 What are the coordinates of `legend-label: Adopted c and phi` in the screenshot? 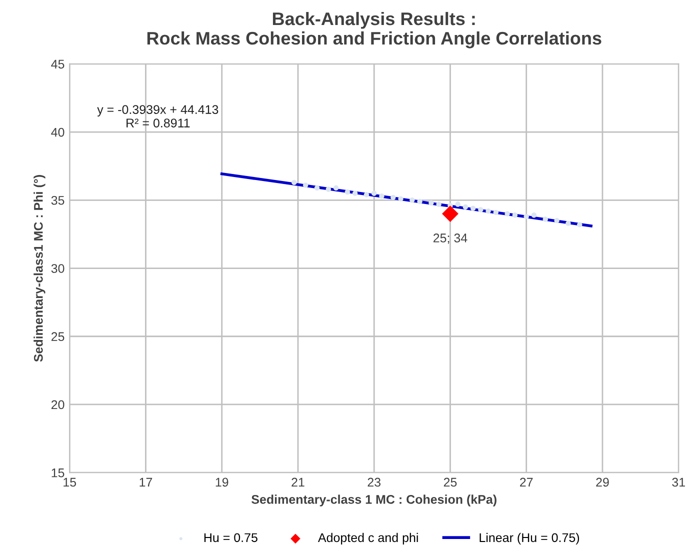 It's located at (368, 538).